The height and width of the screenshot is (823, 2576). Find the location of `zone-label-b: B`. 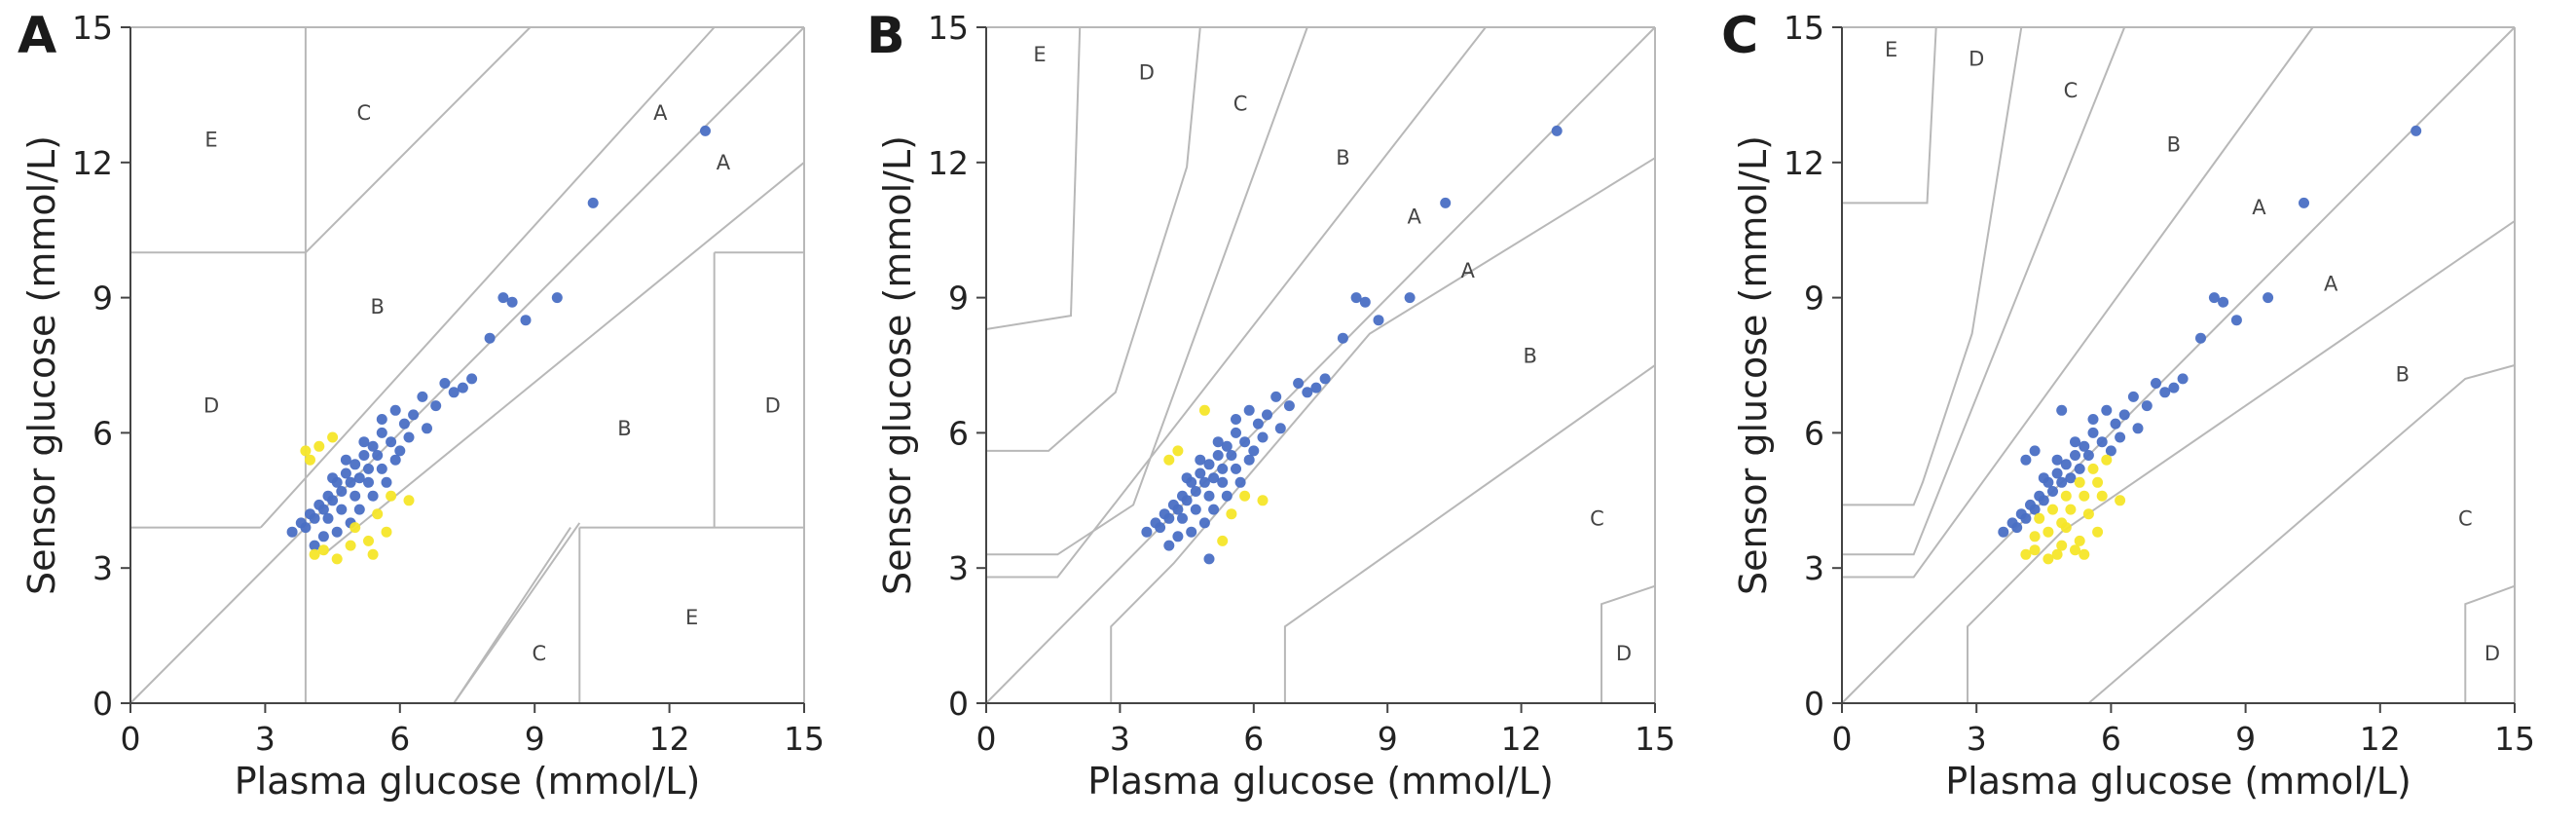

zone-label-b: B is located at coordinates (1530, 356).